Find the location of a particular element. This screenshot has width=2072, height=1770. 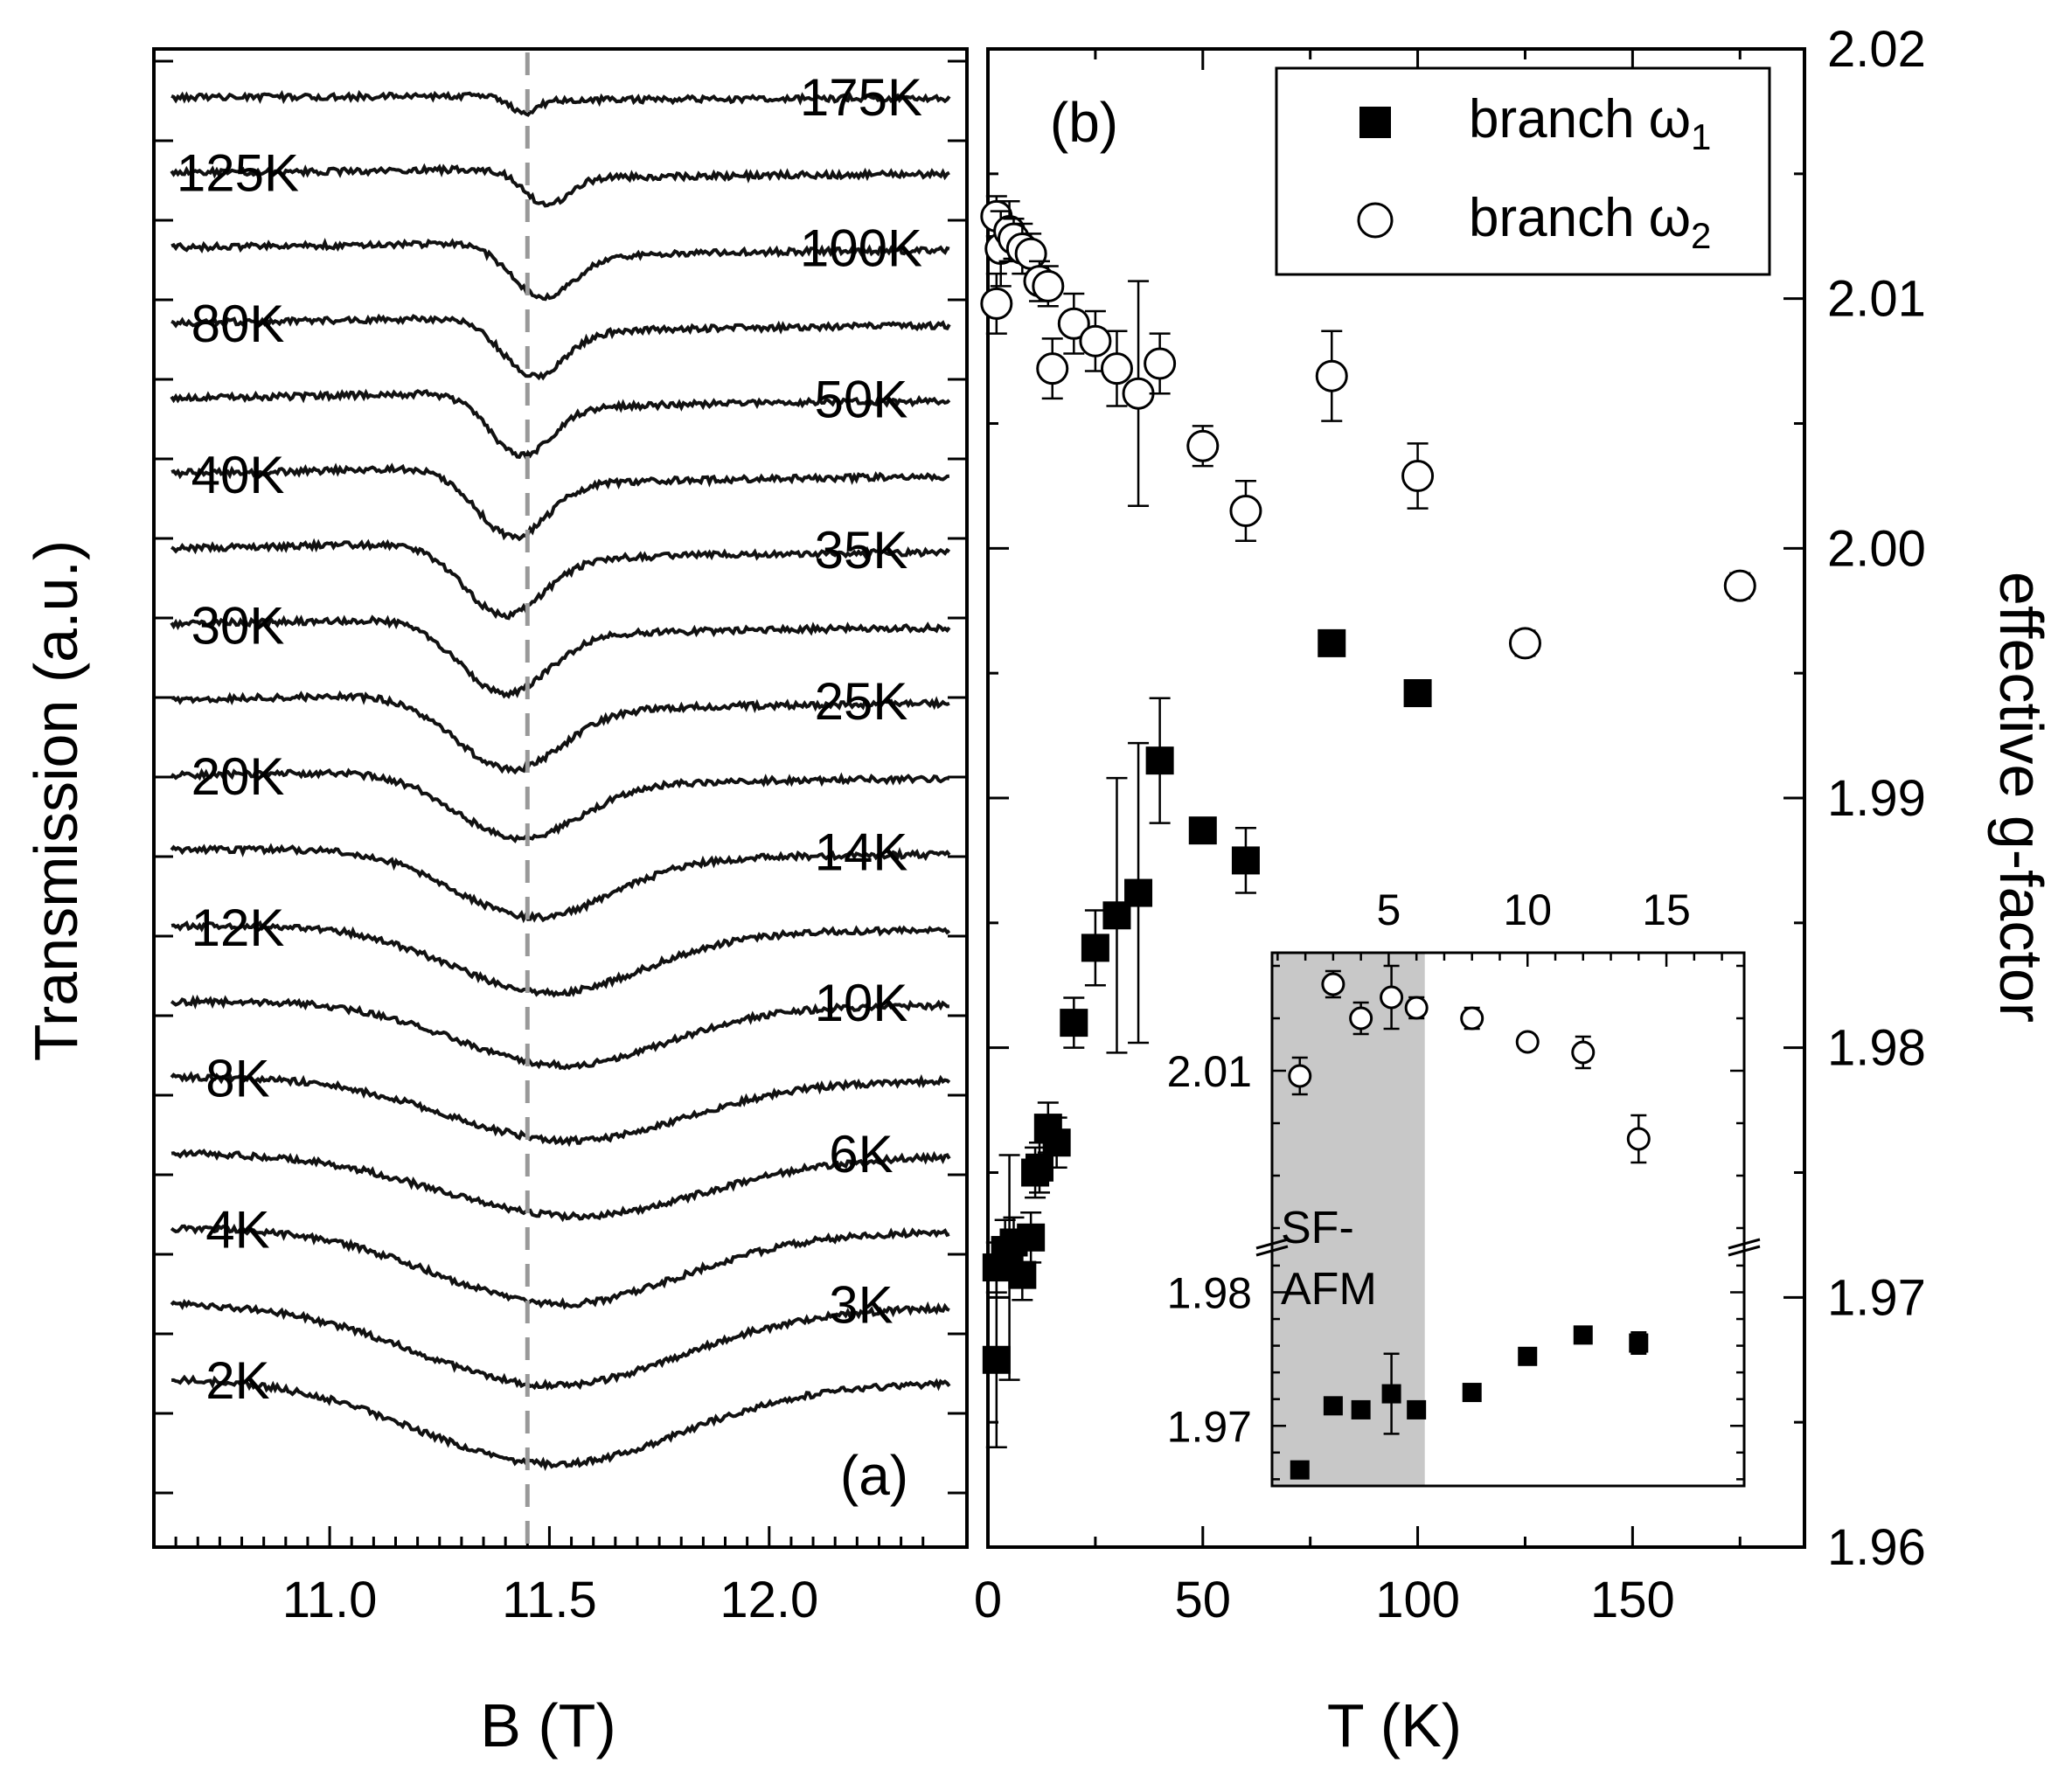

panel-a-x-axis-title: B (T) is located at coordinates (548, 1726).